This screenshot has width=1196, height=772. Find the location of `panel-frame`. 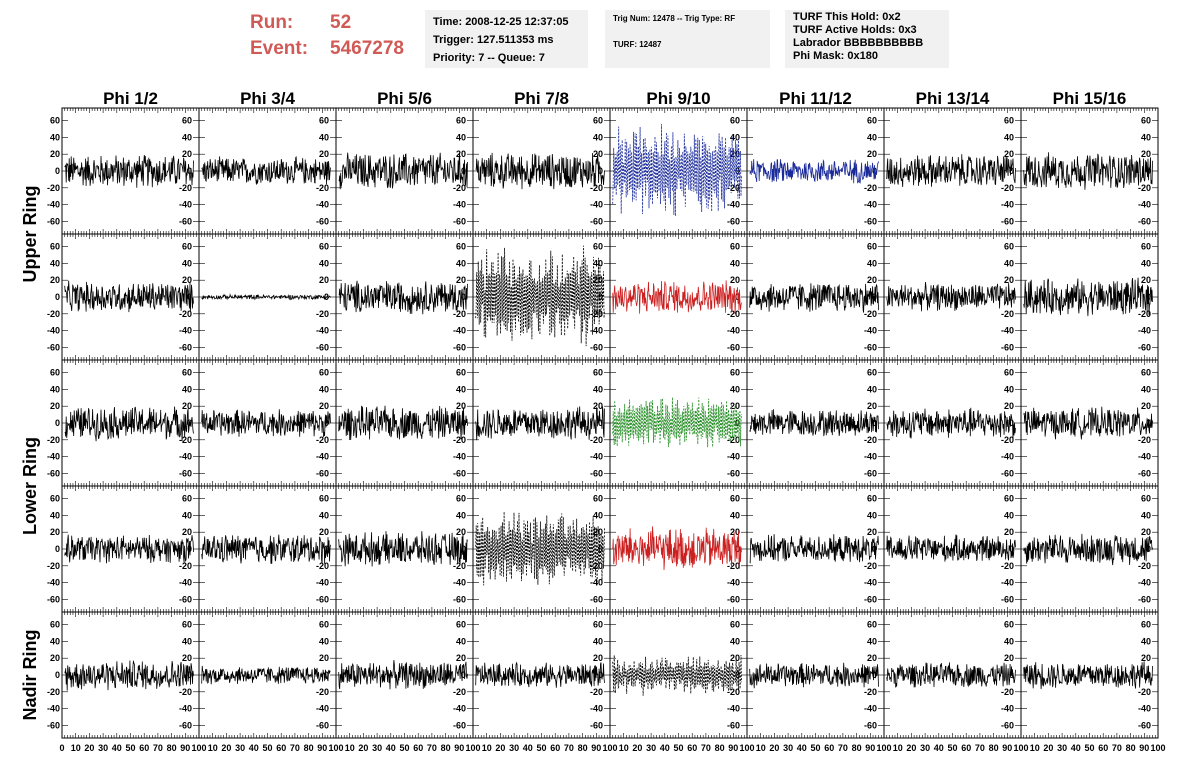

panel-frame is located at coordinates (678, 675).